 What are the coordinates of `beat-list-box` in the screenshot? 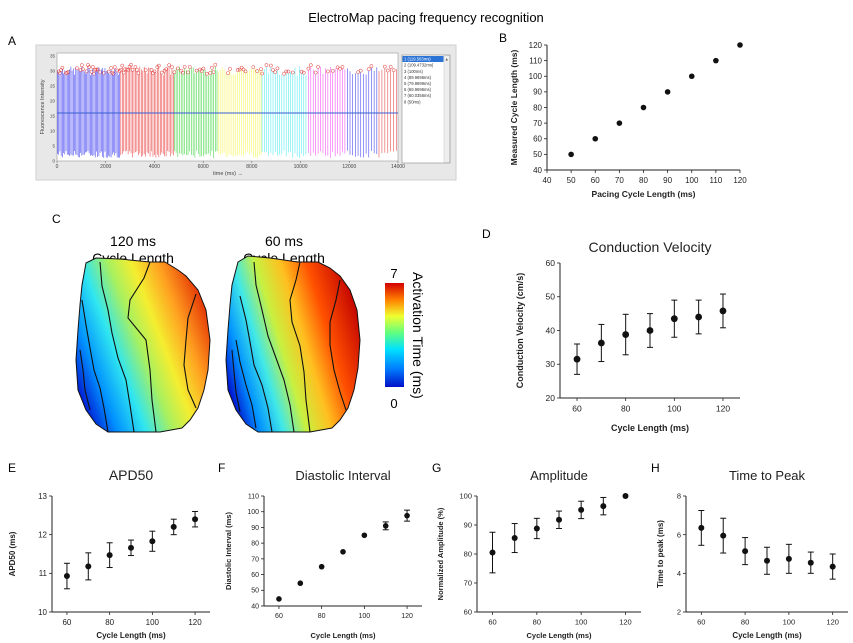 It's located at (426, 109).